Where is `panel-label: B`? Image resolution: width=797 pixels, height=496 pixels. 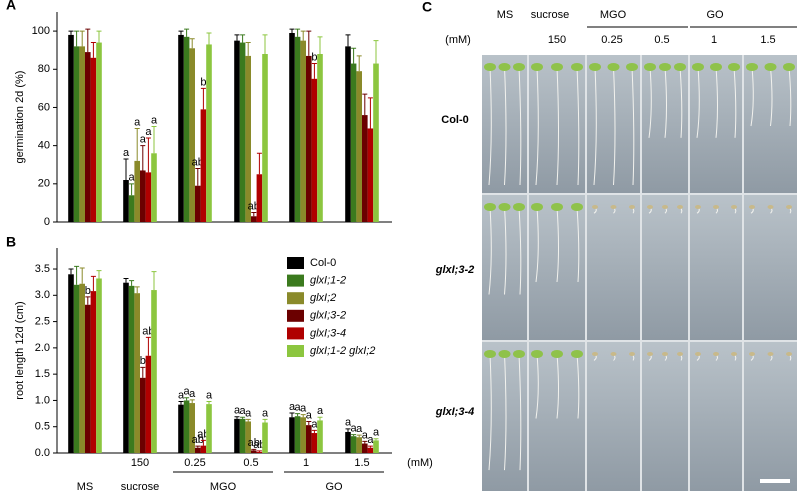
panel-label: B is located at coordinates (11, 242).